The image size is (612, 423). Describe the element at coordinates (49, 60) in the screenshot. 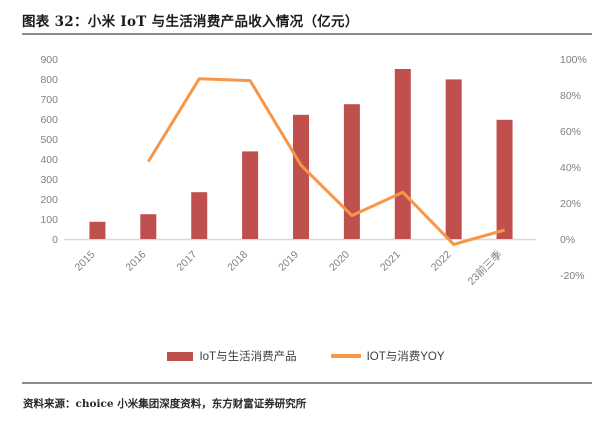

I see `y-axis-tick-label: 900` at that location.